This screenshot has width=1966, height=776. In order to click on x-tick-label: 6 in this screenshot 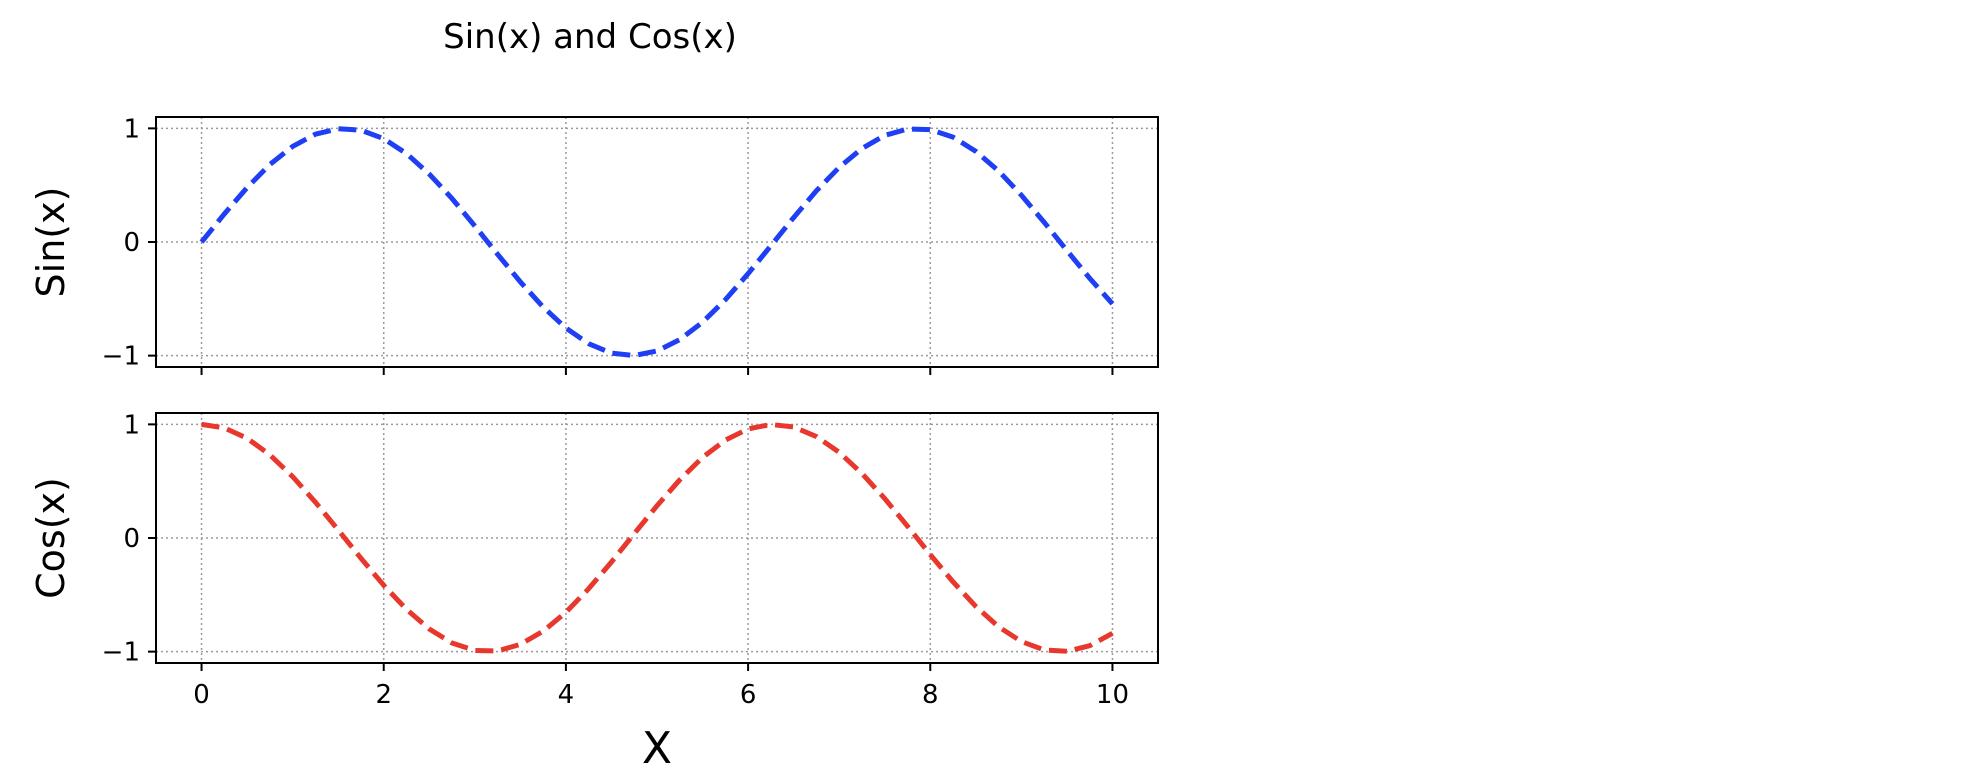, I will do `click(748, 695)`.